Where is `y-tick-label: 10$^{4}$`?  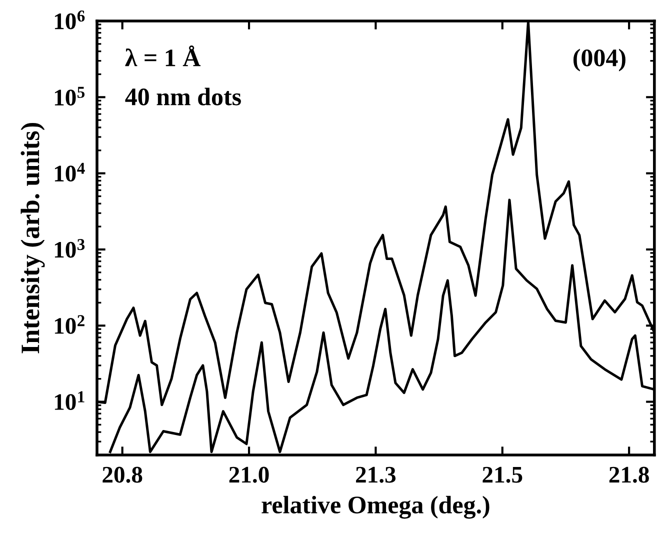 y-tick-label: 10$^{4}$ is located at coordinates (69, 172).